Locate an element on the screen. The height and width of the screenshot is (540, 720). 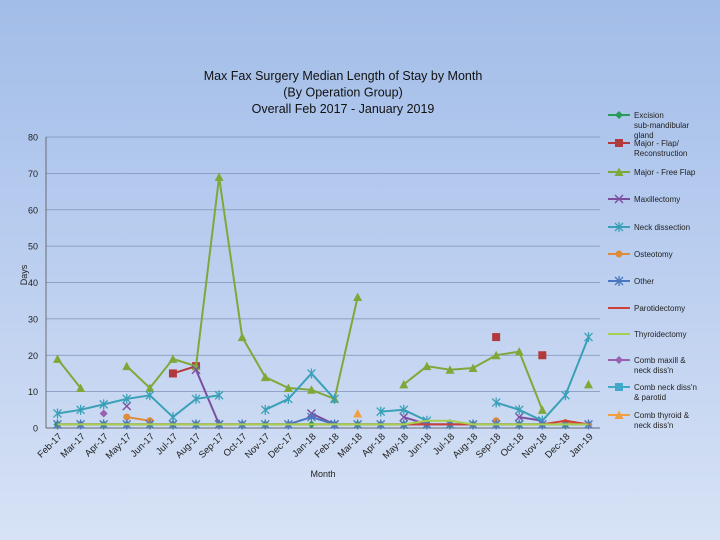
legend-entry: Thyroidectomy is located at coordinates (647, 334).